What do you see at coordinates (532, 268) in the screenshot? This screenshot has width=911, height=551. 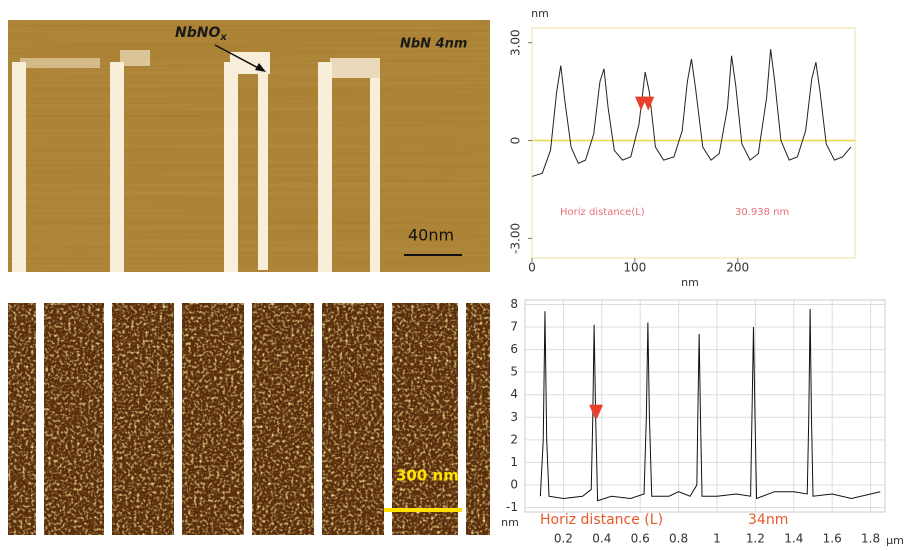 I see `x-tick-label: 0` at bounding box center [532, 268].